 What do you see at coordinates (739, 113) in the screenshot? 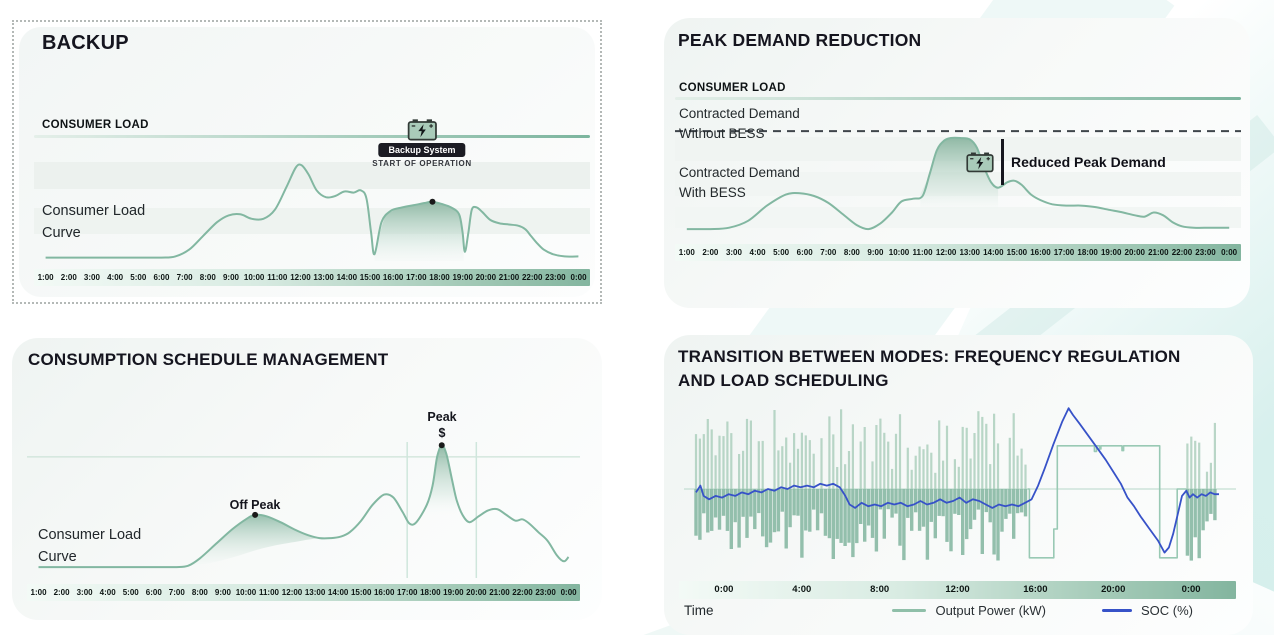
I see `without-bess-line1: Contracted Demand` at bounding box center [739, 113].